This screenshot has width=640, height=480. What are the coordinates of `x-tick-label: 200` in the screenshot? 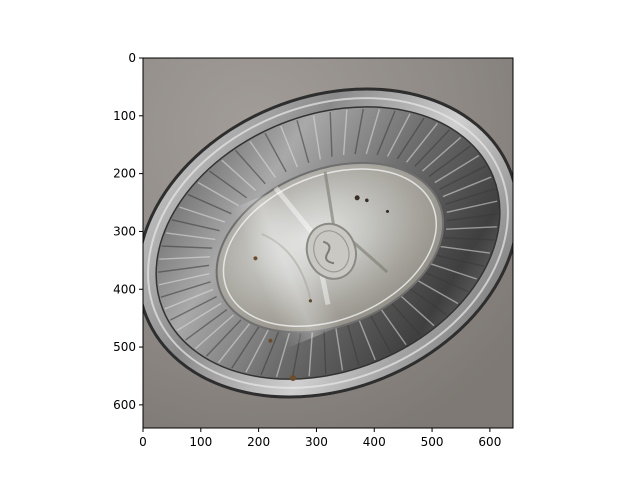 It's located at (258, 442).